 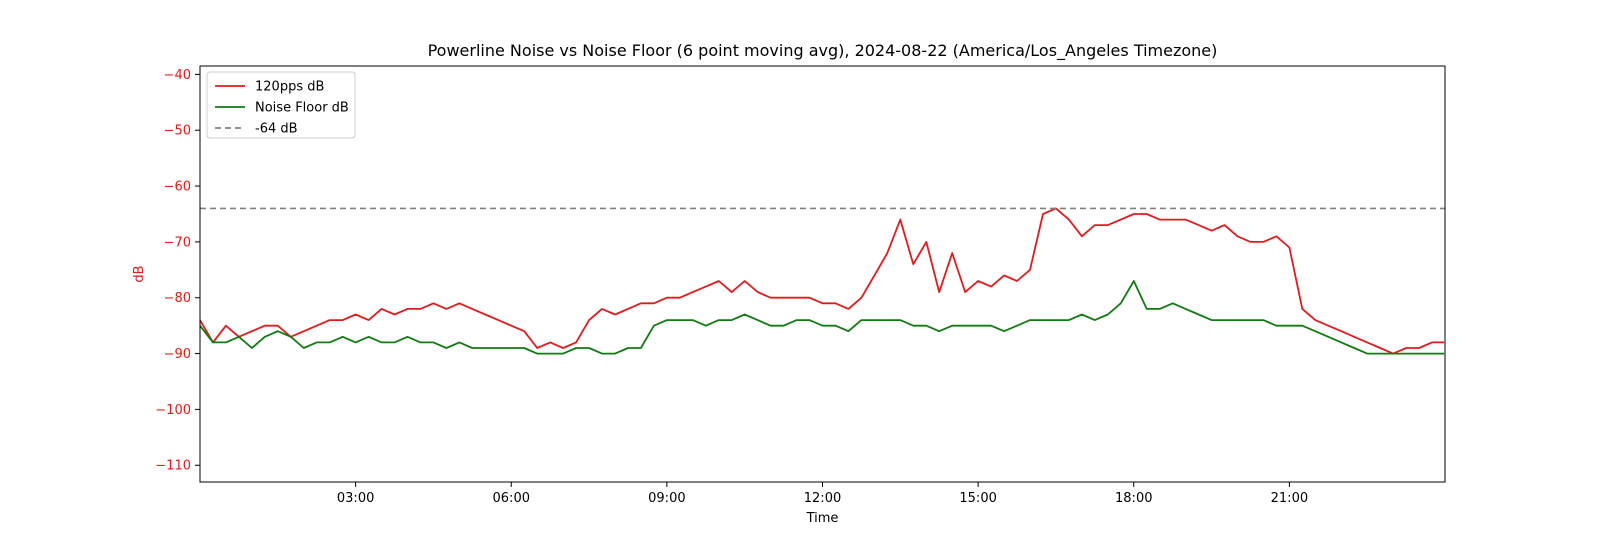 What do you see at coordinates (666, 498) in the screenshot?
I see `x-tick-label: 09:00` at bounding box center [666, 498].